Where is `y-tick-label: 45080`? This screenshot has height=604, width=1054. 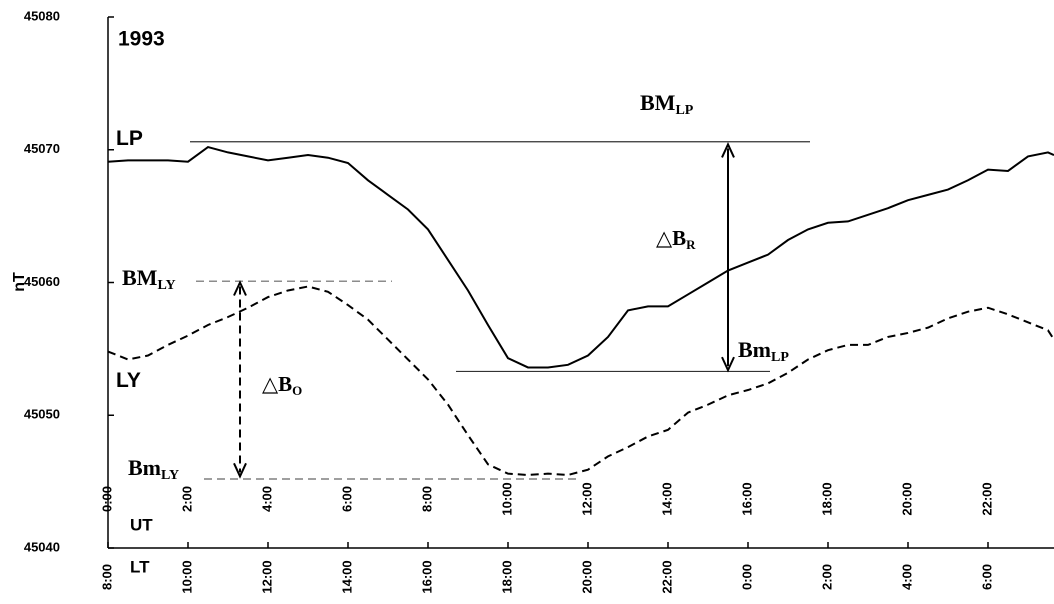
y-tick-label: 45080 is located at coordinates (42, 15).